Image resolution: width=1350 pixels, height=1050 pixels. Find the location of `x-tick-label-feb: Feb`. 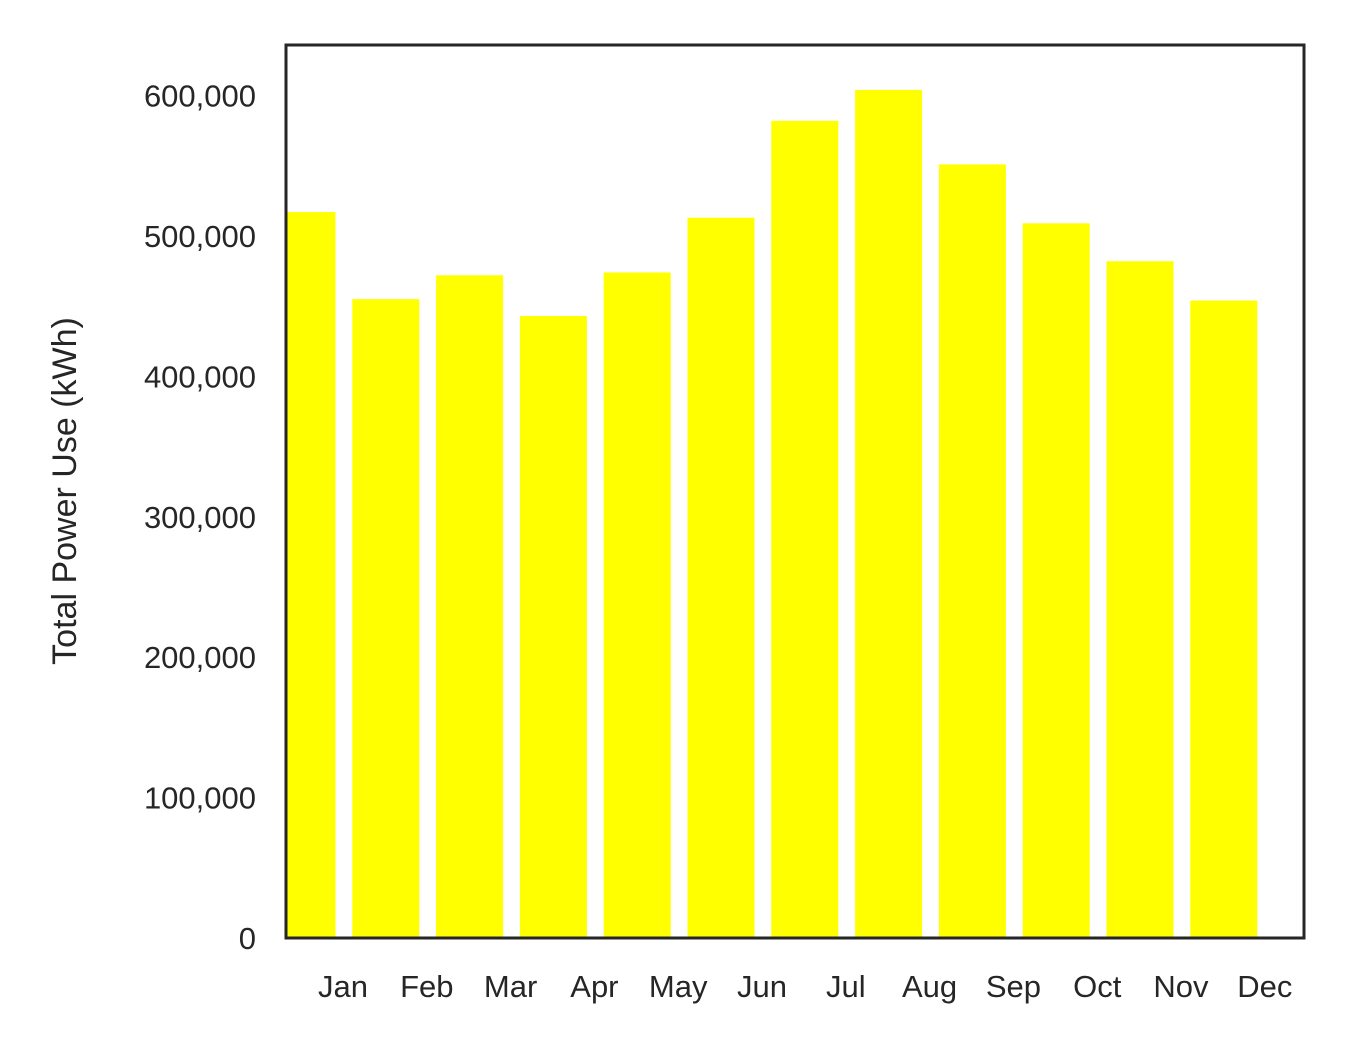

x-tick-label-feb: Feb is located at coordinates (426, 986).